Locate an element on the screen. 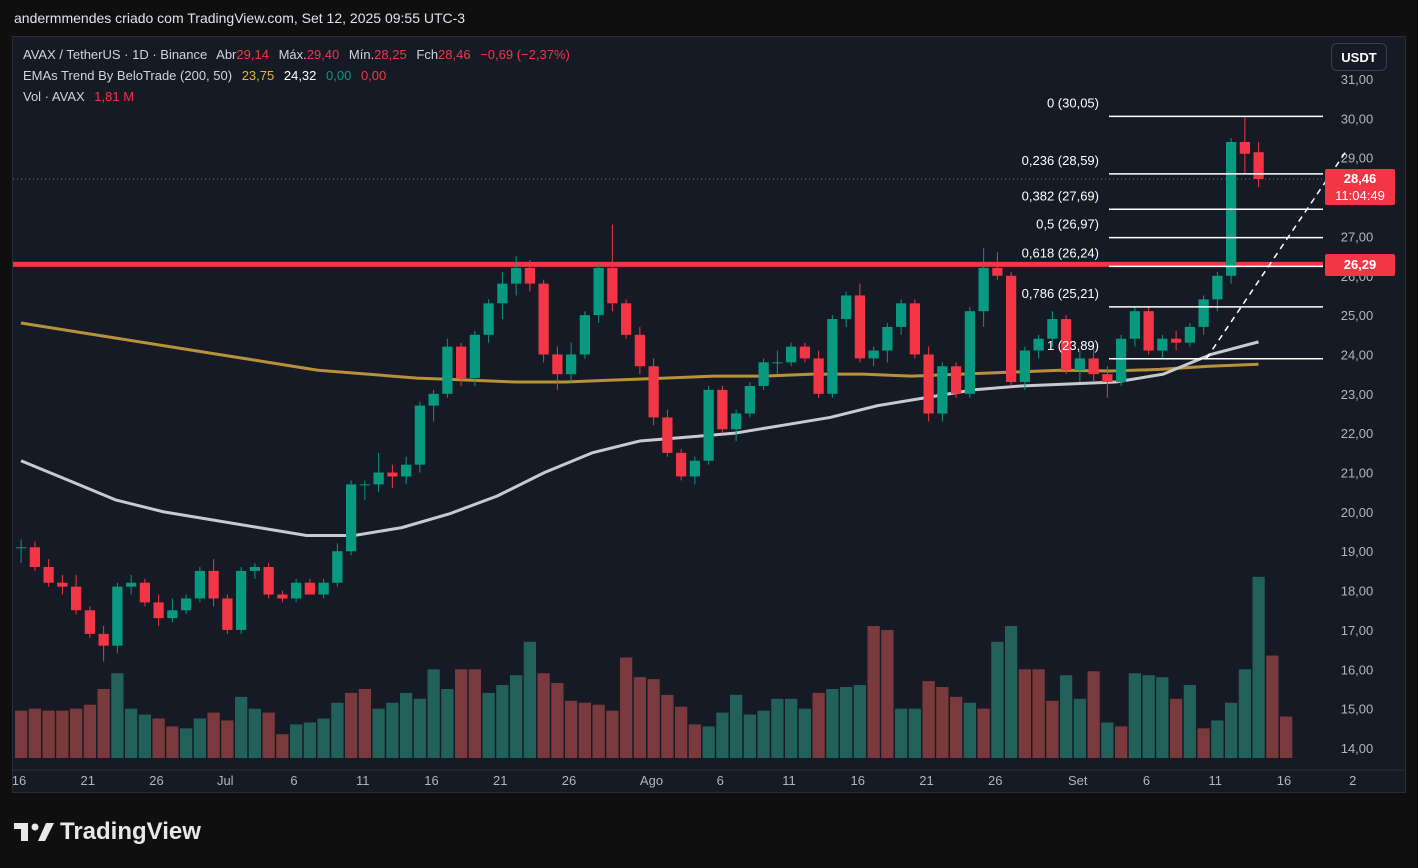 The image size is (1418, 868). volume-legend: Vol · AVAX 1,81 M is located at coordinates (81, 96).